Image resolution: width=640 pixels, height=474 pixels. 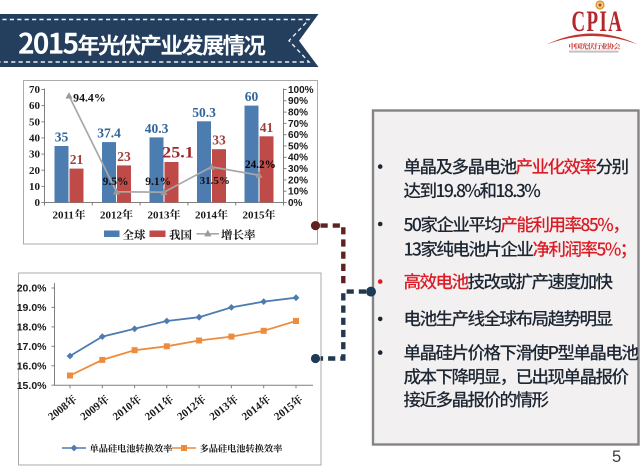 I want to click on svg-text: 16.0%, so click(x=32, y=366).